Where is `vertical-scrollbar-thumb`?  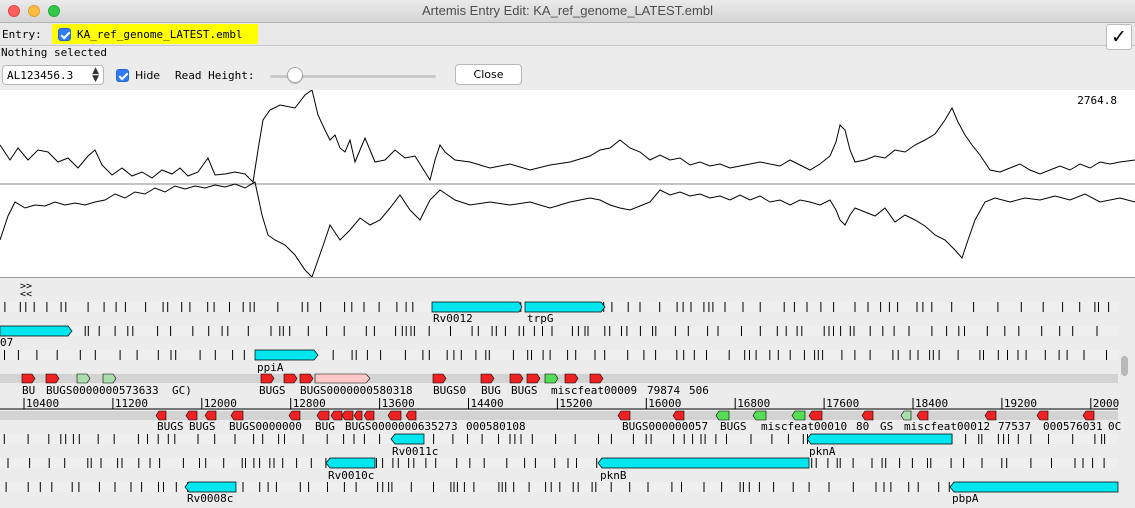 vertical-scrollbar-thumb is located at coordinates (1124, 366).